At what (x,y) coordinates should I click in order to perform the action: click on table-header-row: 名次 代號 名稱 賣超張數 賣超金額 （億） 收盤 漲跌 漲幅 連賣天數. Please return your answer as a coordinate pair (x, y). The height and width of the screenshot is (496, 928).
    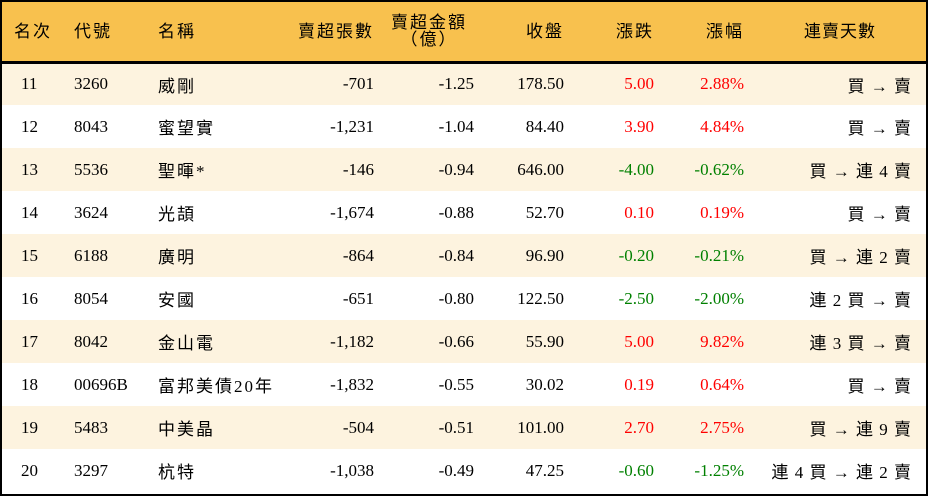
    Looking at the image, I should click on (464, 32).